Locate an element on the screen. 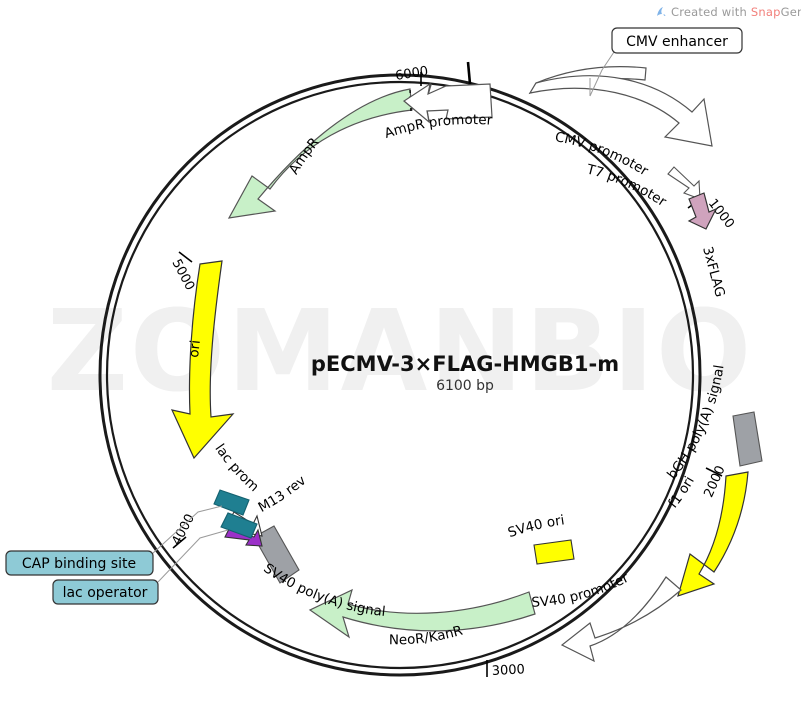 This screenshot has width=801, height=718. callout-label-cap-binding-site: CAP binding site is located at coordinates (79, 564).